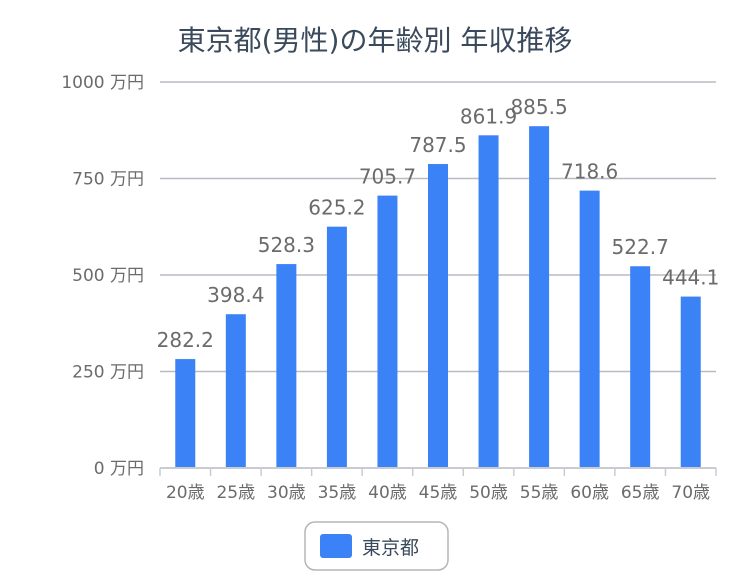  Describe the element at coordinates (690, 278) in the screenshot. I see `data-label: 444.1` at that location.